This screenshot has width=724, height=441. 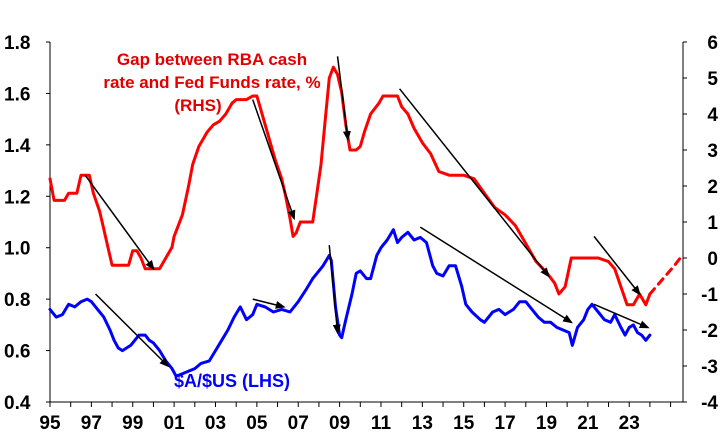 I want to click on rhs-label-line-3: (RHS), so click(x=197, y=105).